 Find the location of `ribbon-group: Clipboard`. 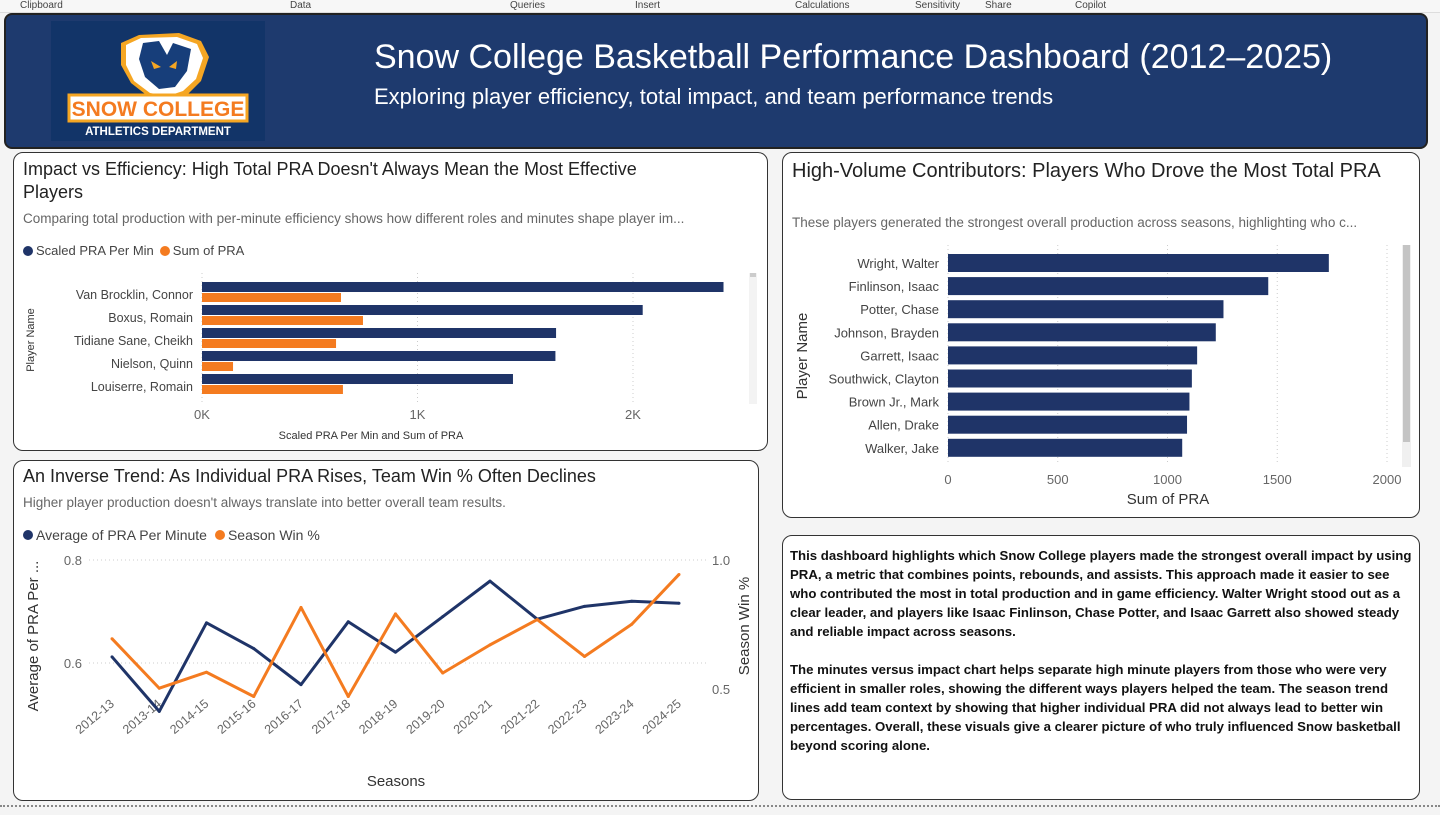

ribbon-group: Clipboard is located at coordinates (41, 5).